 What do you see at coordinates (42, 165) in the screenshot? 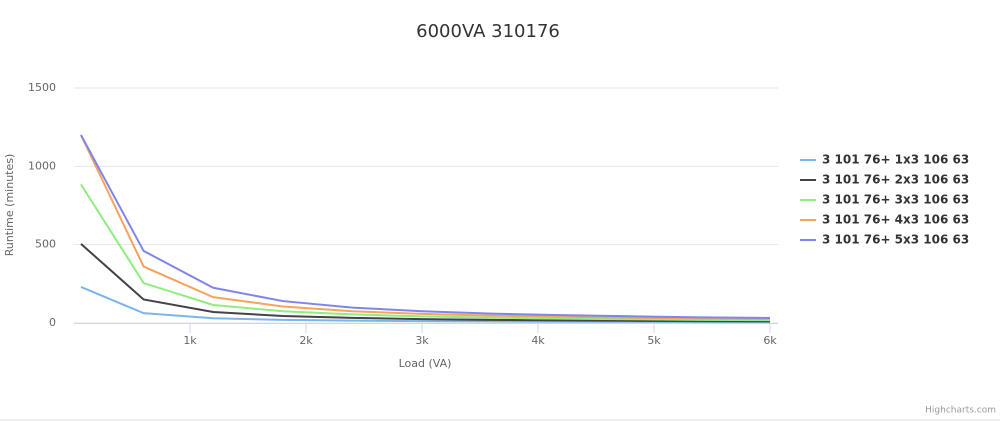
I see `y-tick-label: 1000` at bounding box center [42, 165].